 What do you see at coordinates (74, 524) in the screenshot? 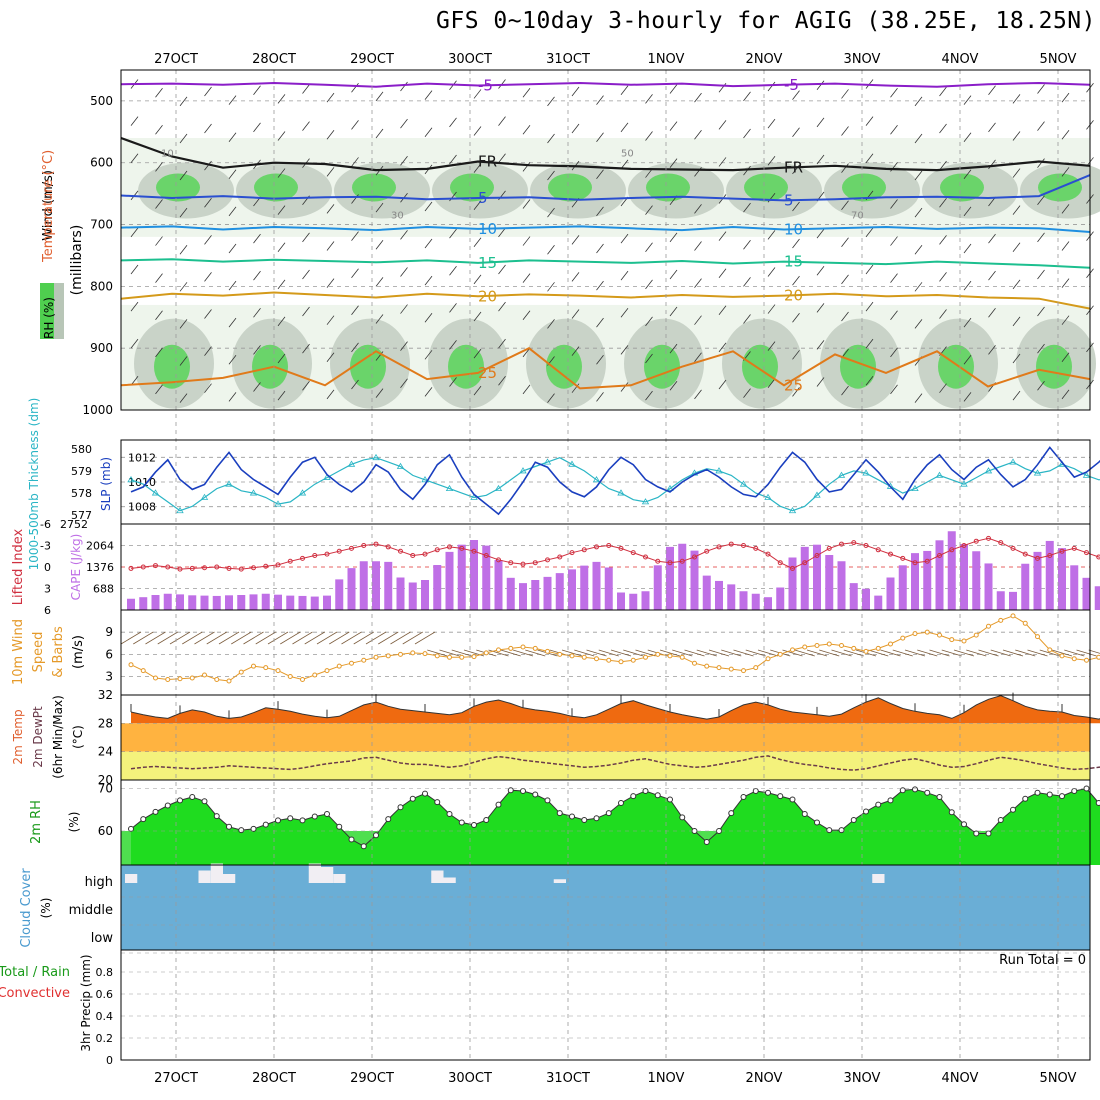
I see `cape-tick-label: 2752` at bounding box center [74, 524].